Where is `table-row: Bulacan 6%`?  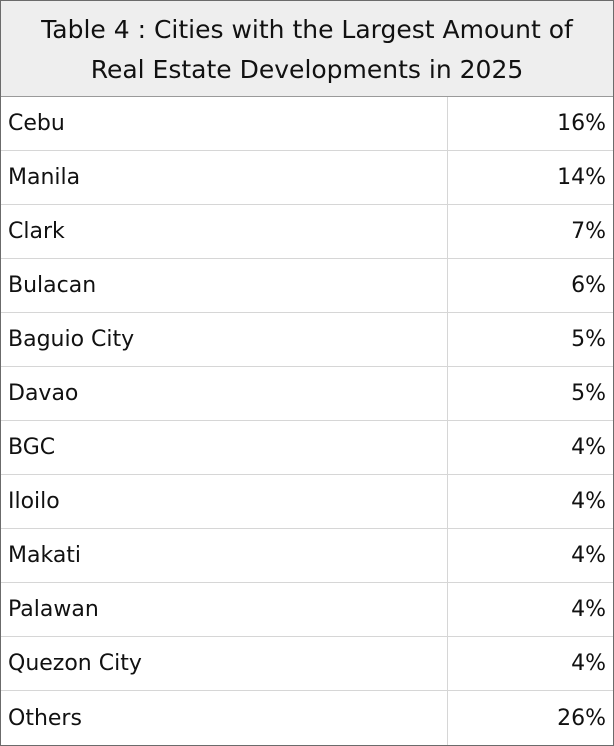 table-row: Bulacan 6% is located at coordinates (307, 286).